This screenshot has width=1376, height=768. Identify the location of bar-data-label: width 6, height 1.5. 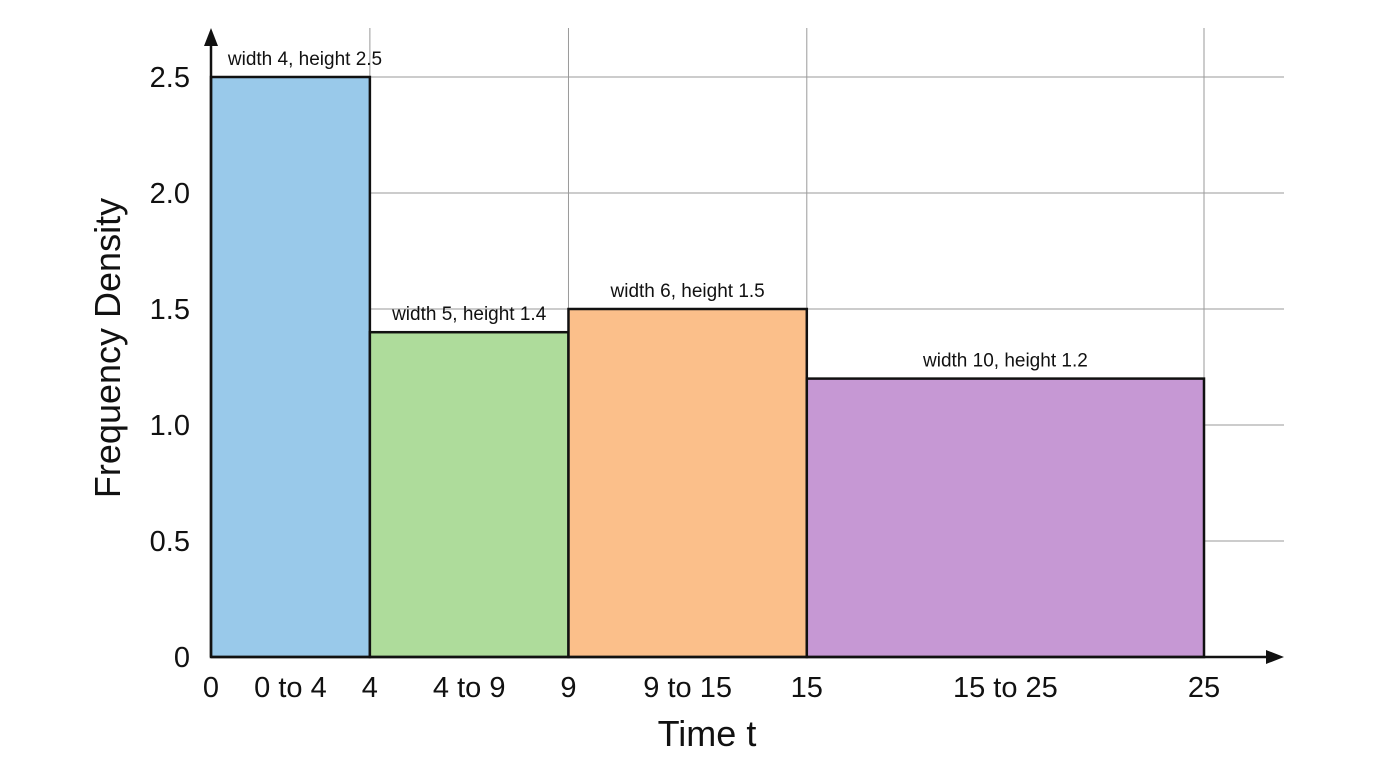
(687, 291).